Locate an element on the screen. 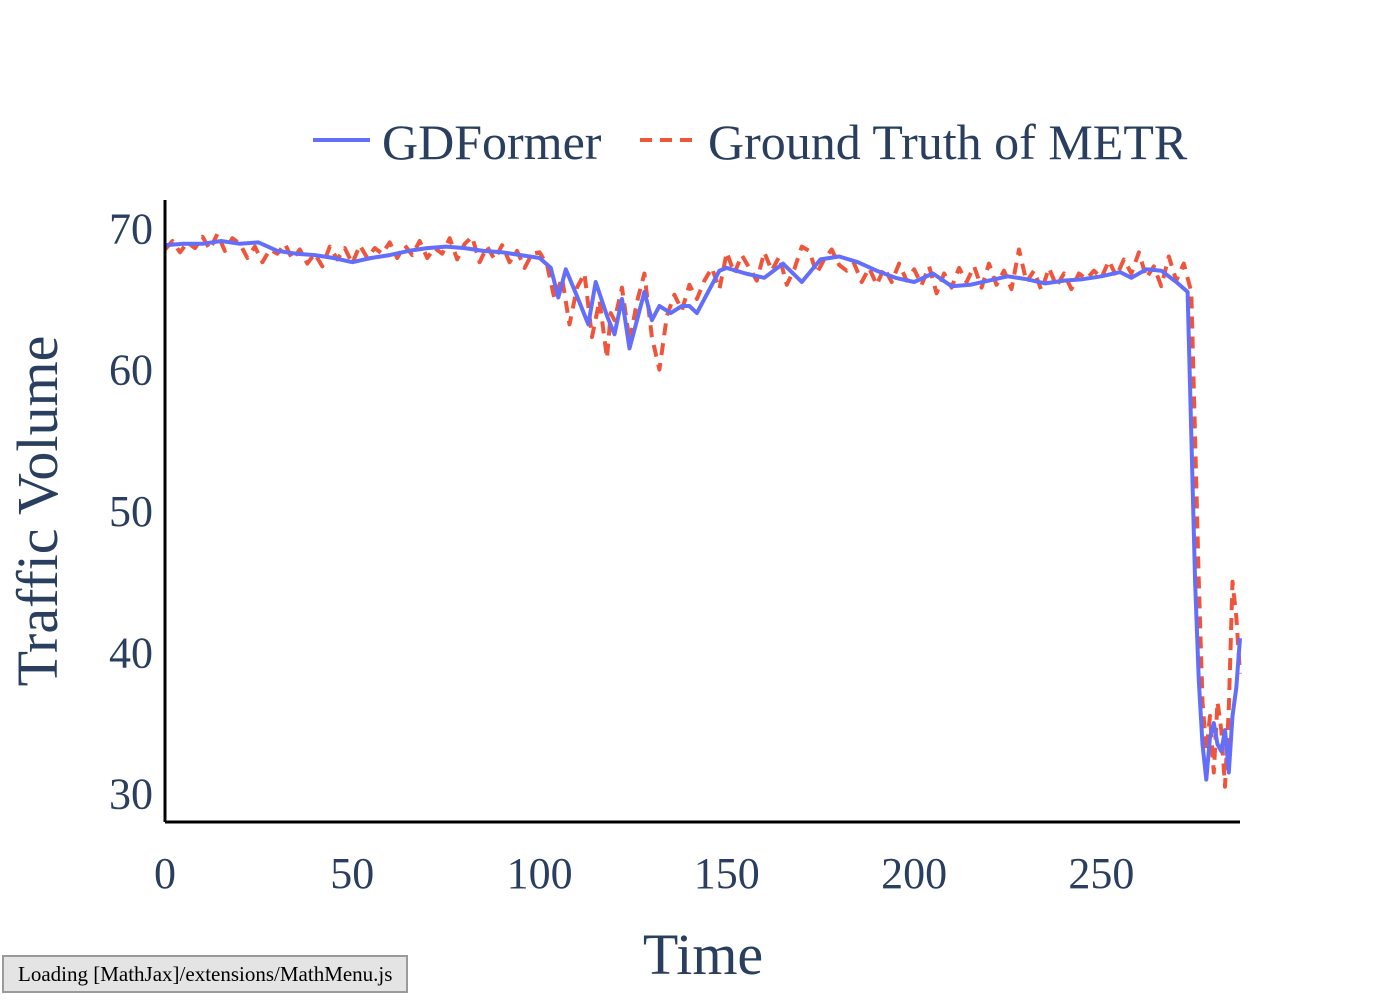 Image resolution: width=1400 pixels, height=1000 pixels. legend-label-ground-truth: Ground Truth of METR is located at coordinates (948, 142).